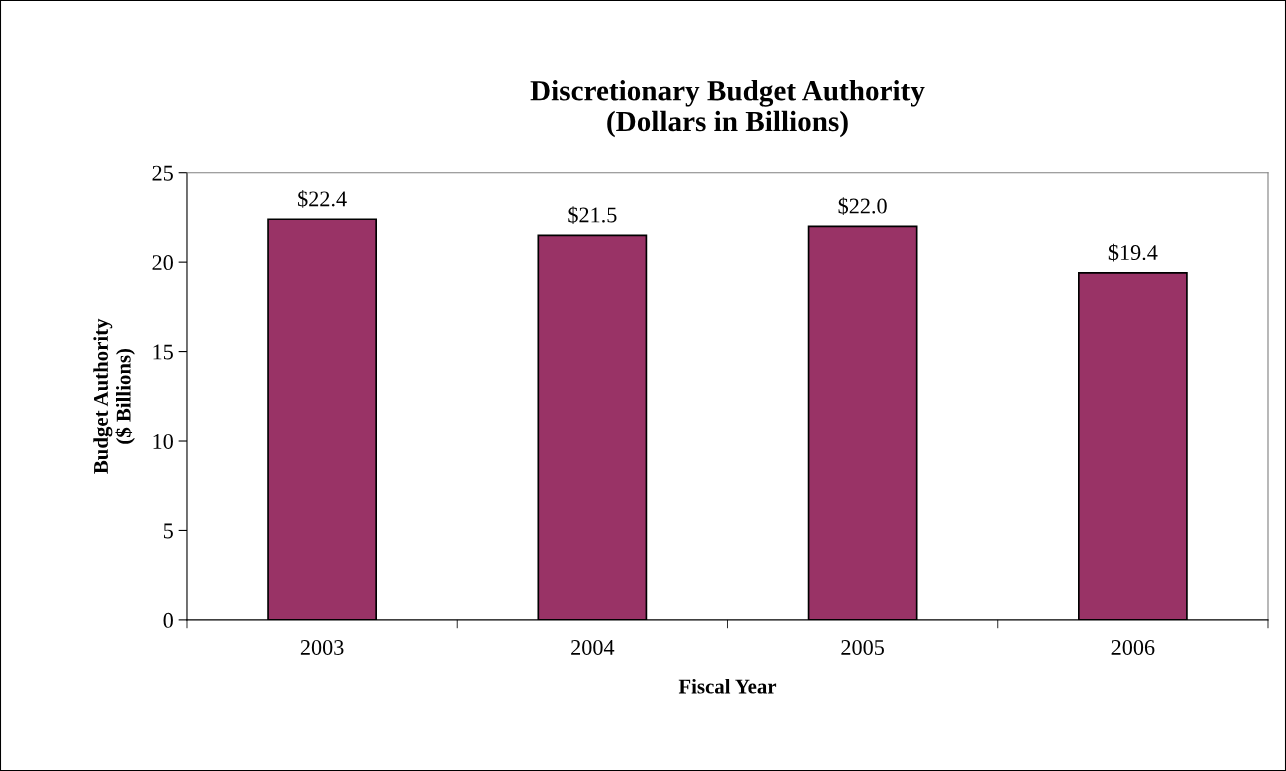 The image size is (1286, 771). Describe the element at coordinates (727, 686) in the screenshot. I see `x-axis-title: Fiscal Year` at that location.